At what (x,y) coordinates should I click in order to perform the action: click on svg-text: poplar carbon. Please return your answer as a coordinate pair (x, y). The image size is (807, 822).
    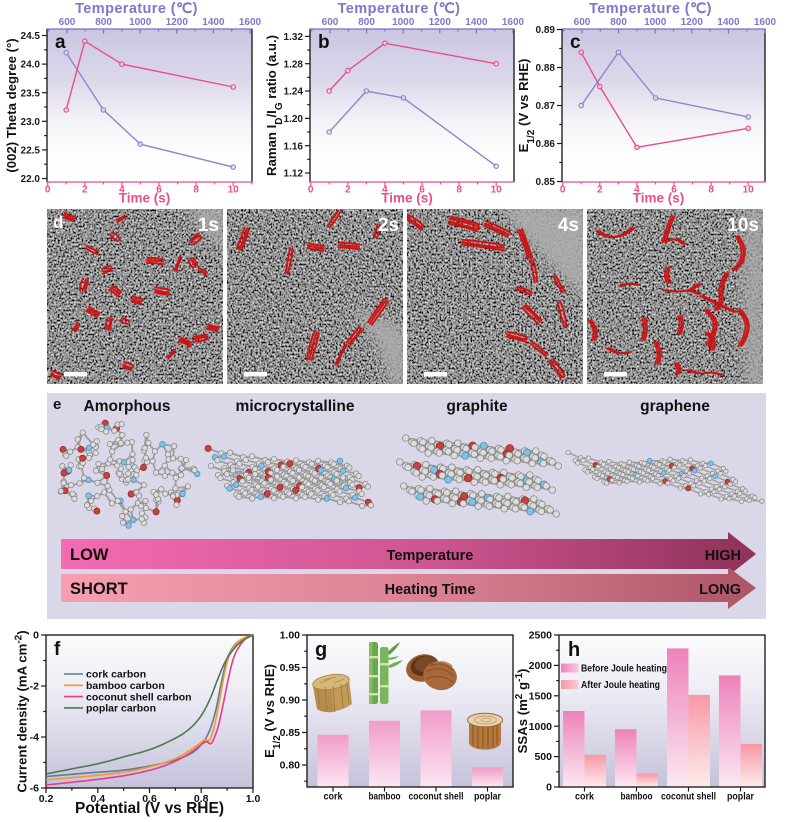
    Looking at the image, I should click on (121, 709).